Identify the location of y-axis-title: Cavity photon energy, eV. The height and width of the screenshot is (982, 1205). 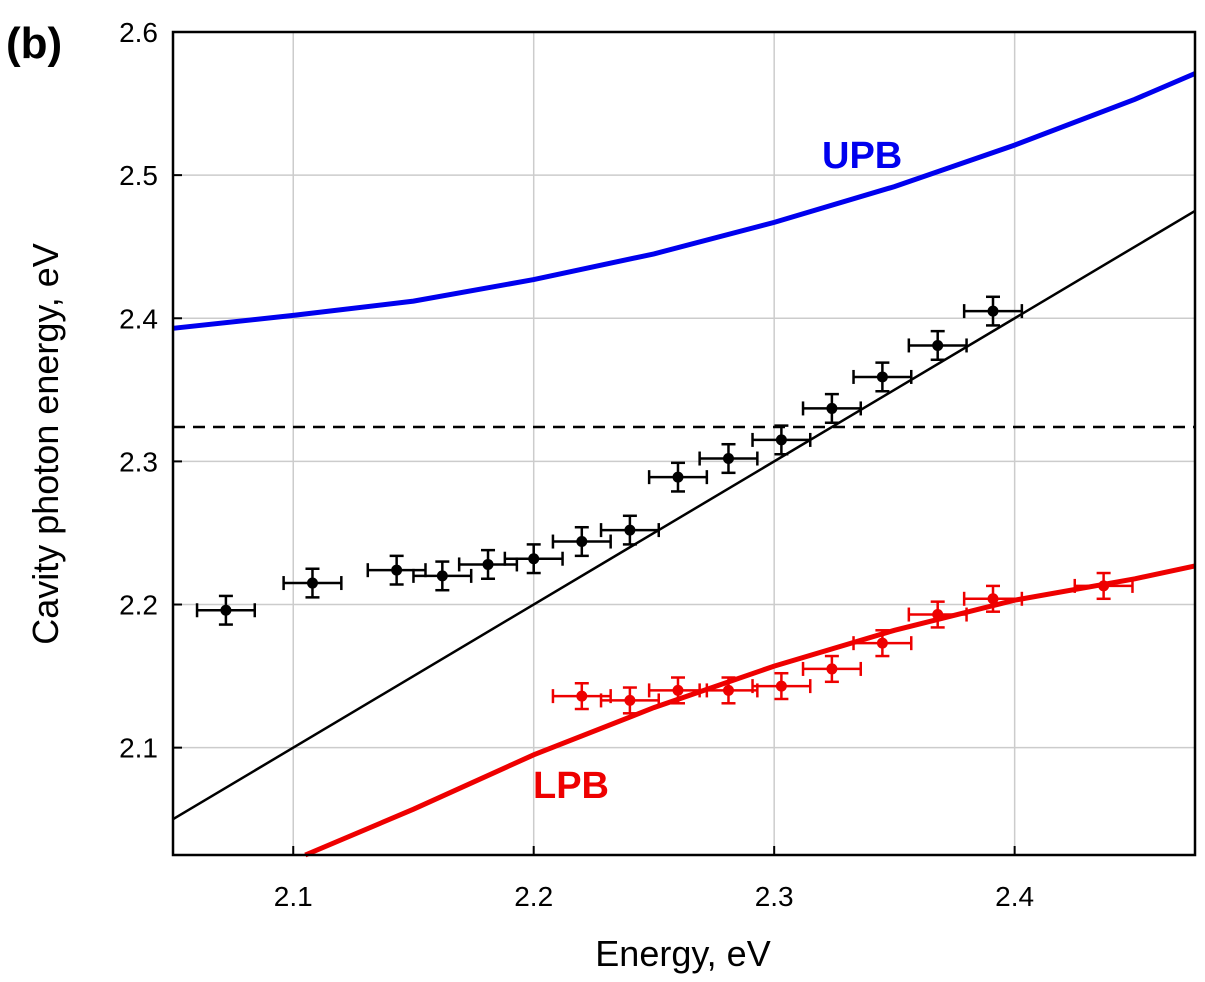
(45, 444).